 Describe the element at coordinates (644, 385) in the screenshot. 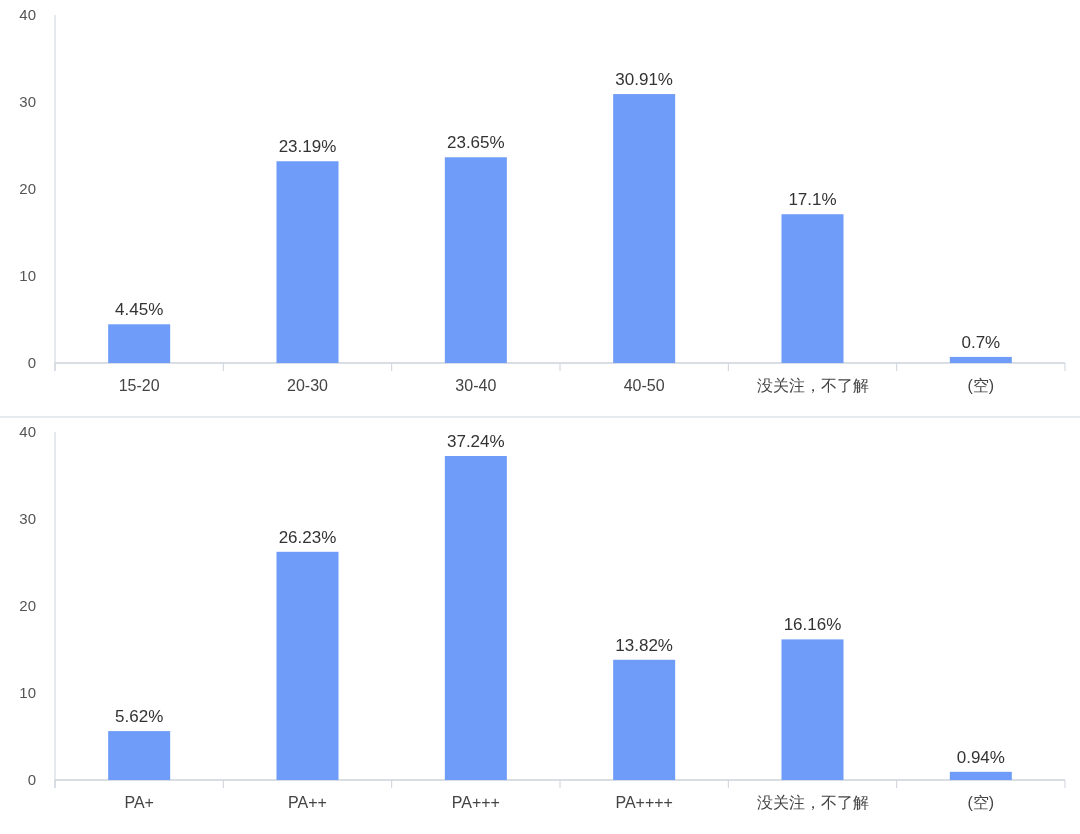

I see `x-tick-label: 40-50` at that location.